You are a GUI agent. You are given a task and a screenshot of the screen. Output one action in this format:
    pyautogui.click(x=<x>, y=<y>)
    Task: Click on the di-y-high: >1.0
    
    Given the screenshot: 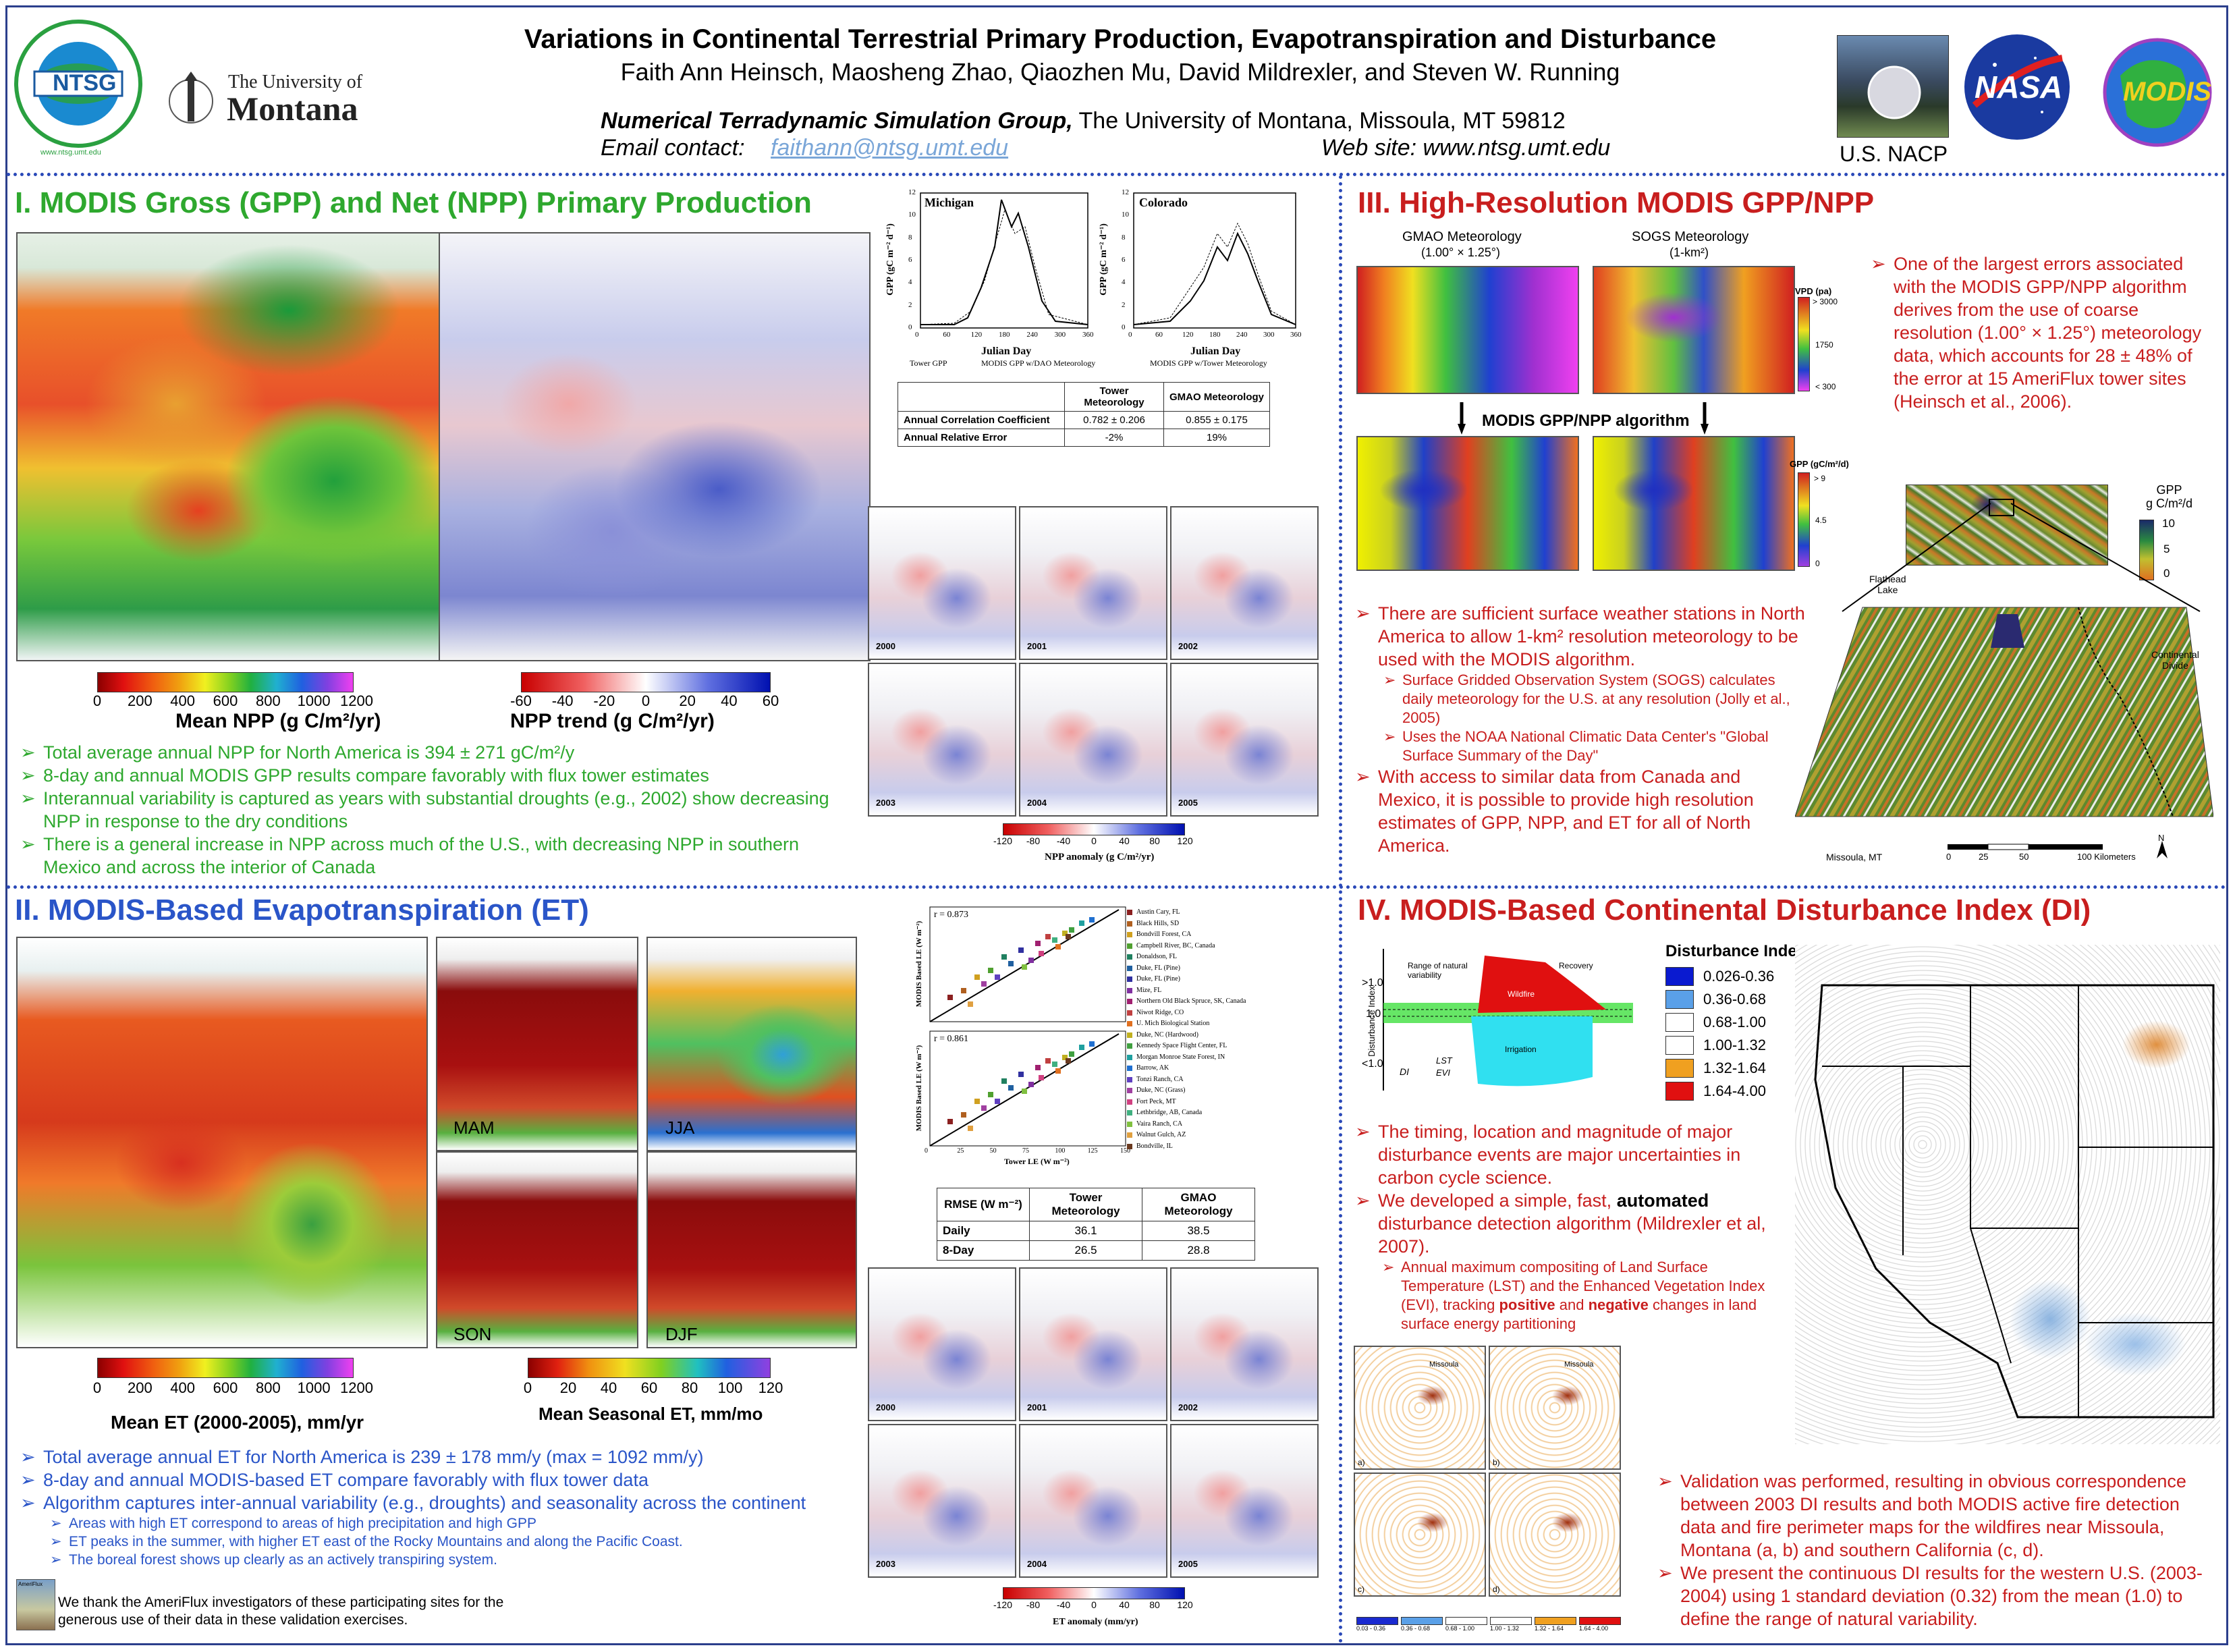 What is the action you would take?
    pyautogui.click(x=1372, y=983)
    